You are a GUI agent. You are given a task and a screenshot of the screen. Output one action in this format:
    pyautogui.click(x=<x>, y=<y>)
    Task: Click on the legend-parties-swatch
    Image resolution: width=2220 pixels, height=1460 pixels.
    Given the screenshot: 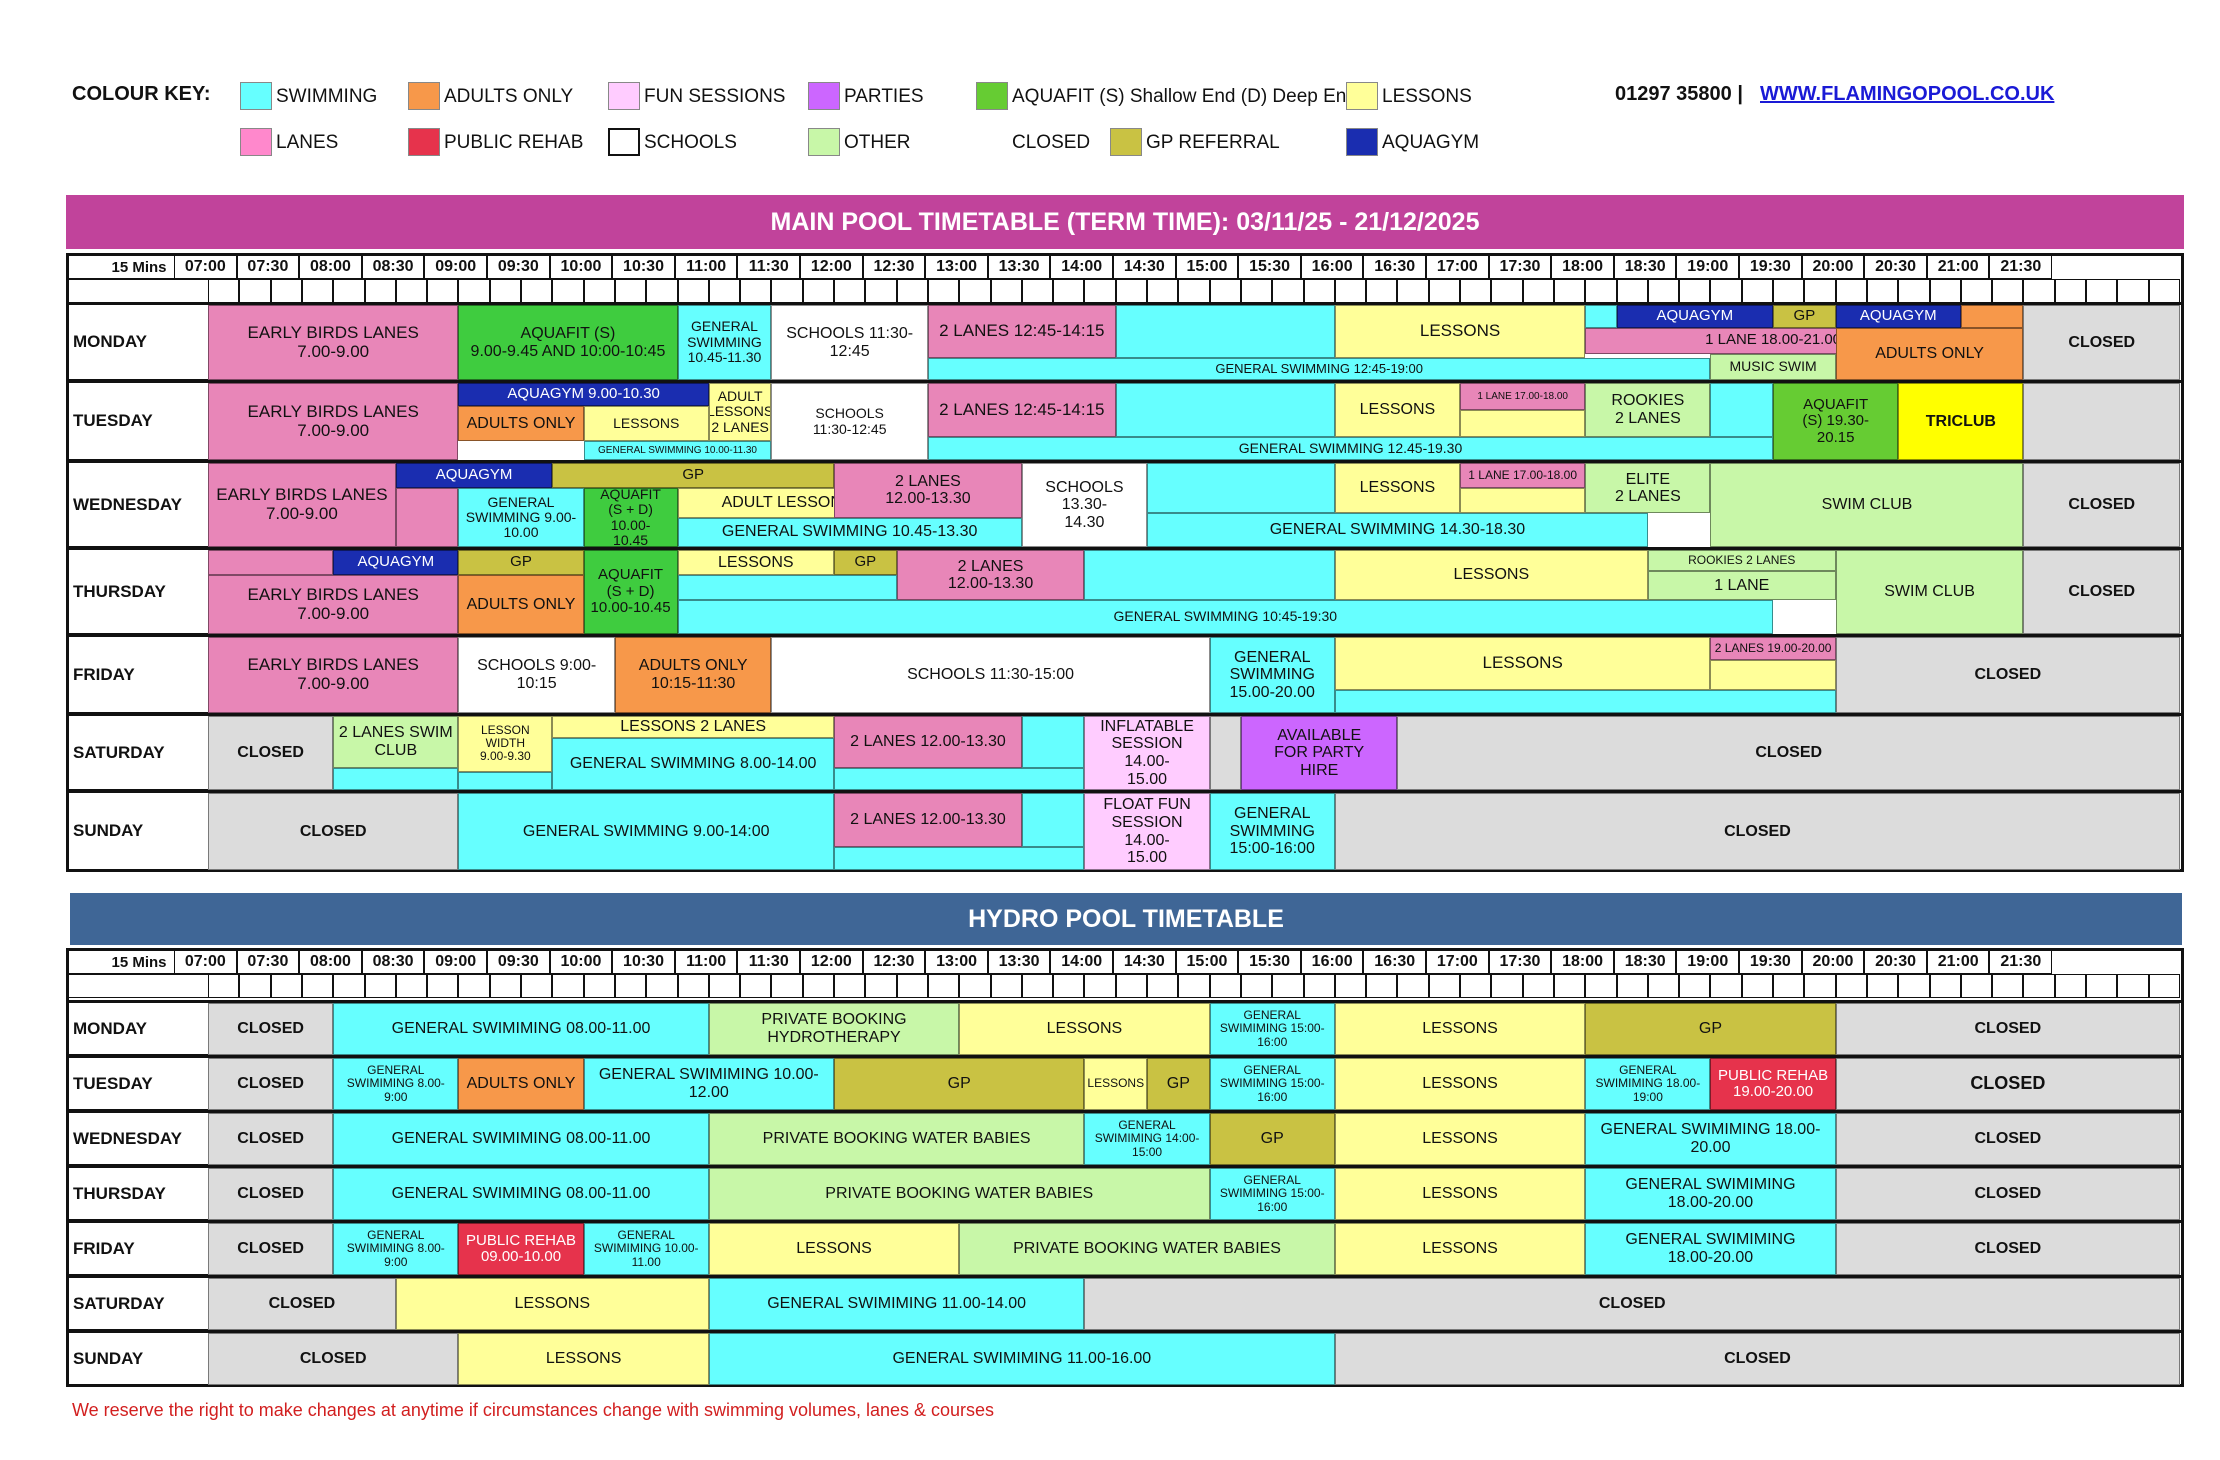 What is the action you would take?
    pyautogui.click(x=824, y=96)
    